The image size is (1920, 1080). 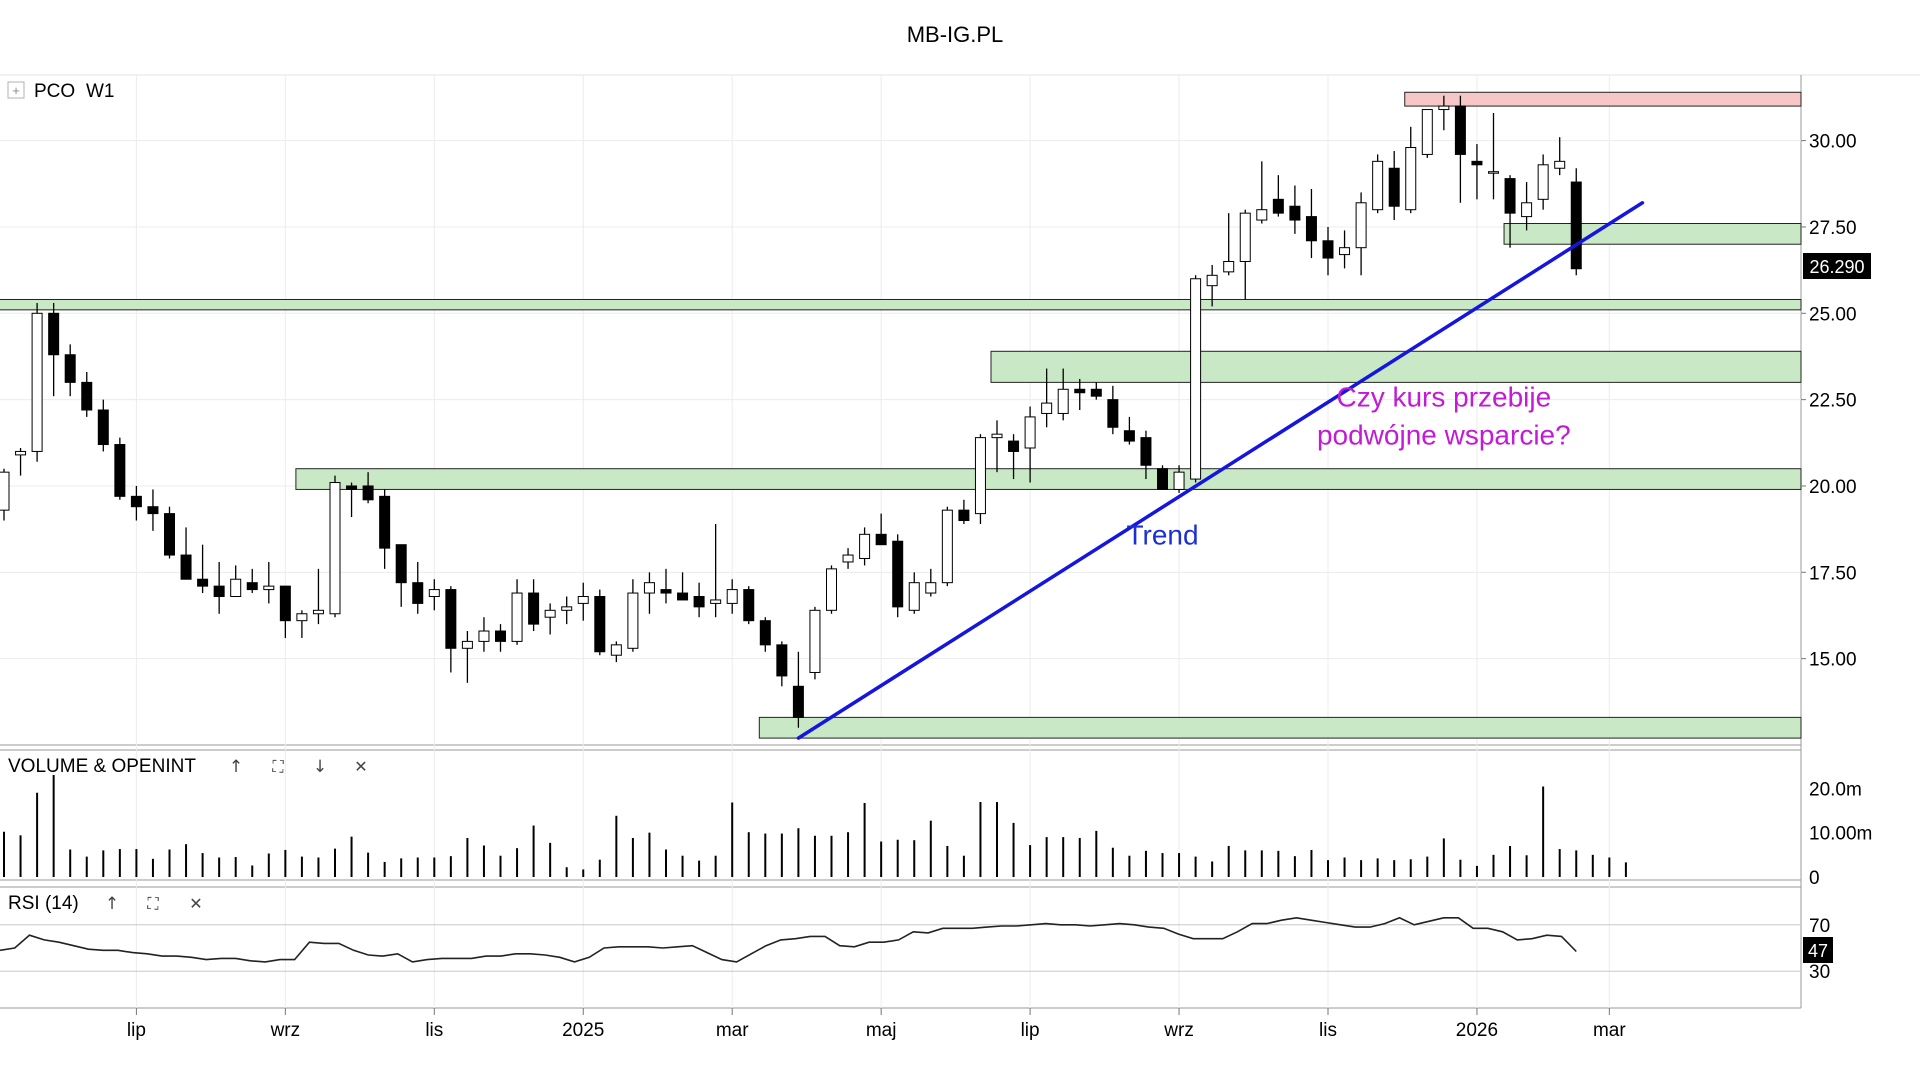 I want to click on time-tick-label: wrz, so click(x=1178, y=1030).